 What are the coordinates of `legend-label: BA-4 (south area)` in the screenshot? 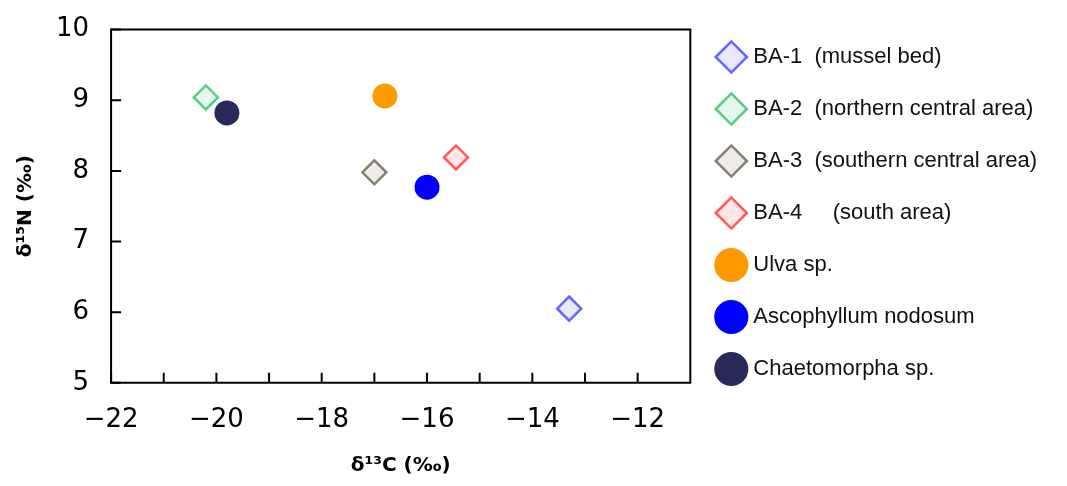 It's located at (852, 212).